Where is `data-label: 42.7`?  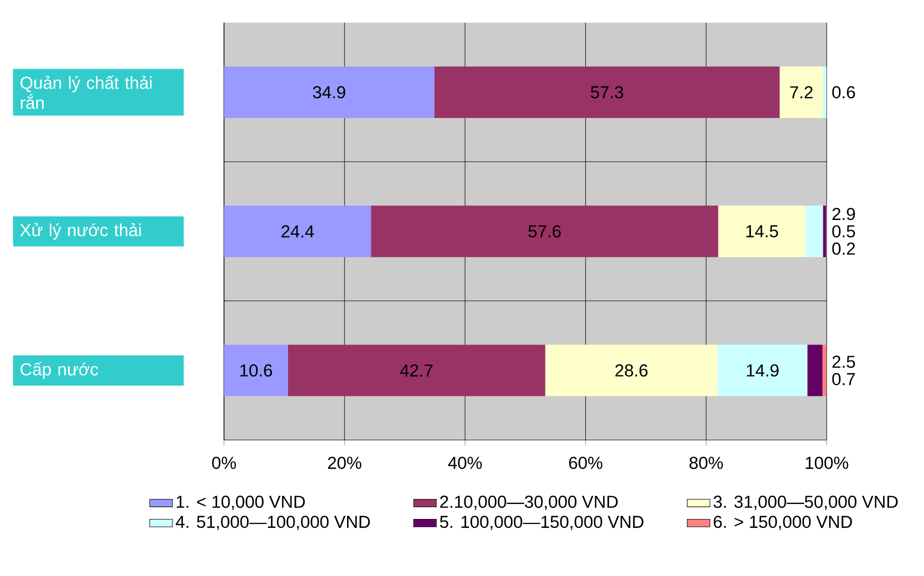 data-label: 42.7 is located at coordinates (416, 370).